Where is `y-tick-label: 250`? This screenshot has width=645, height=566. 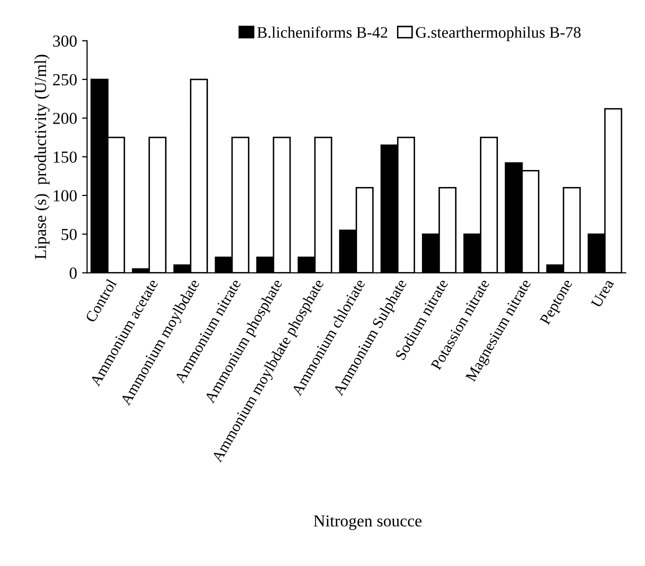 y-tick-label: 250 is located at coordinates (65, 80).